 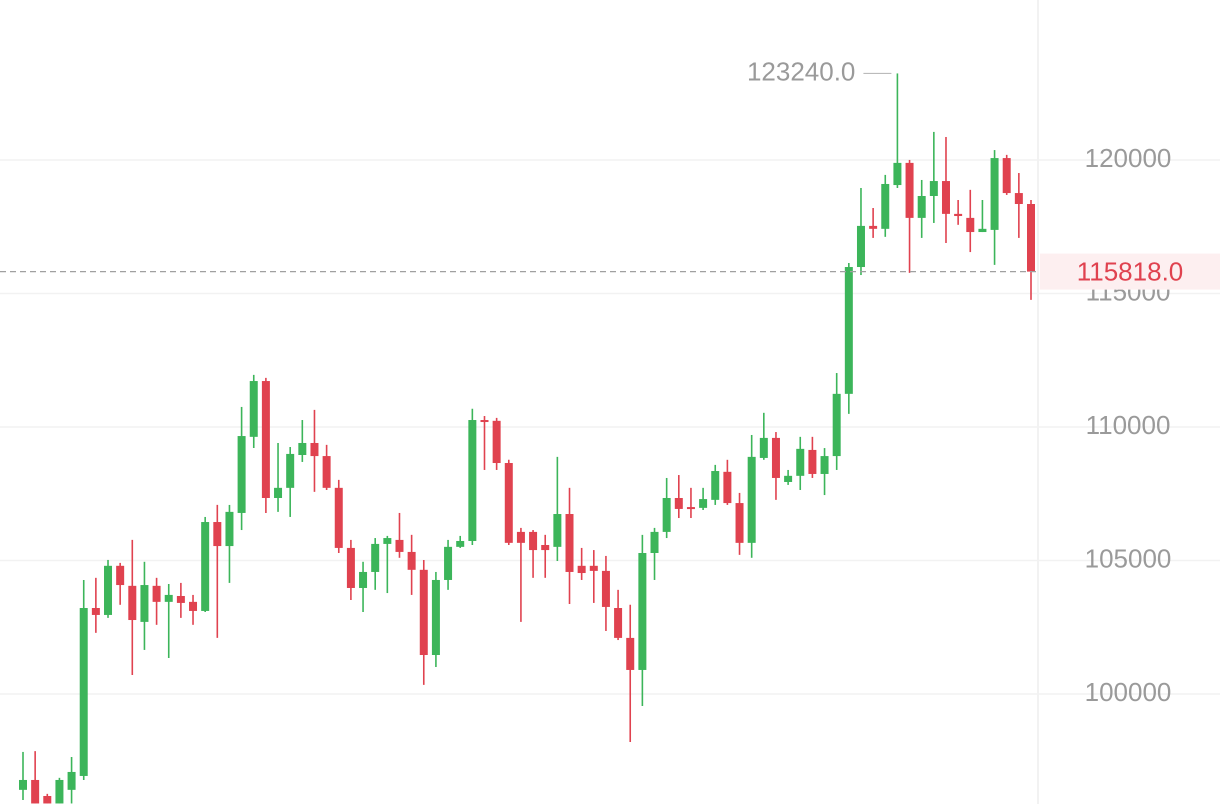 I want to click on y-tick-label: 100000, so click(x=1128, y=692).